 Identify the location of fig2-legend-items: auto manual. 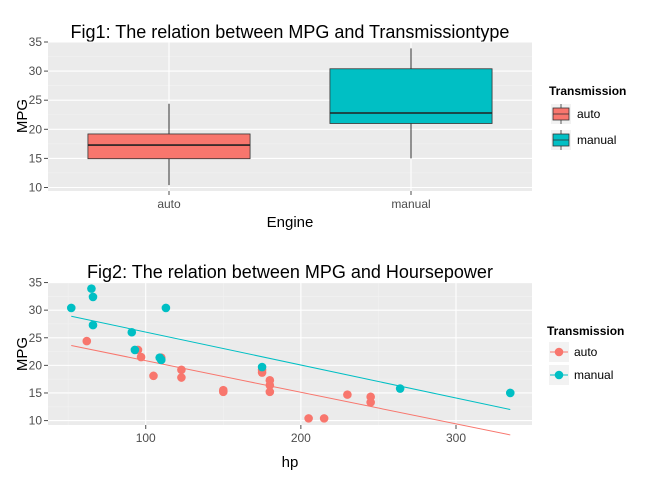
(581, 363).